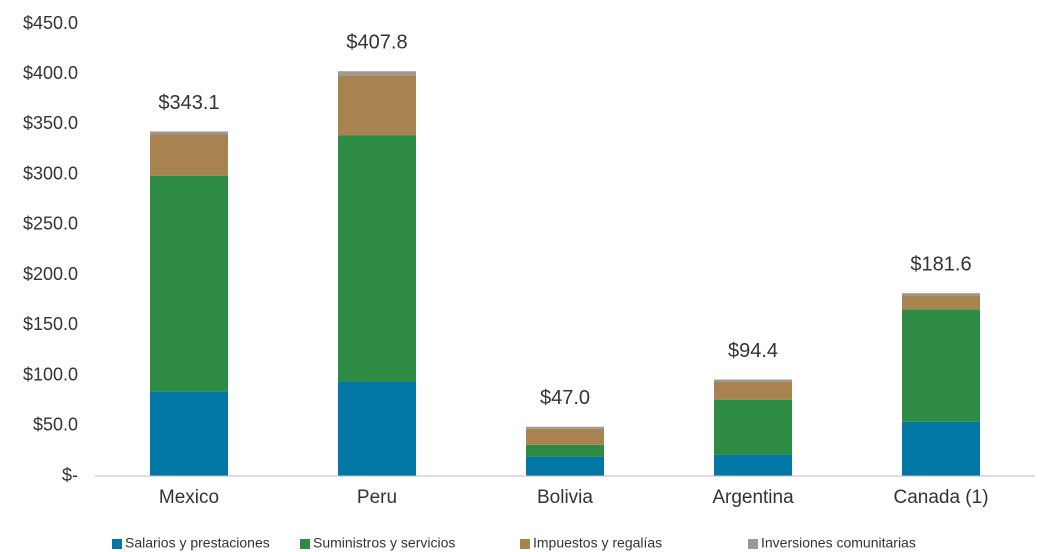  Describe the element at coordinates (189, 497) in the screenshot. I see `x-tick-label: Mexico` at that location.